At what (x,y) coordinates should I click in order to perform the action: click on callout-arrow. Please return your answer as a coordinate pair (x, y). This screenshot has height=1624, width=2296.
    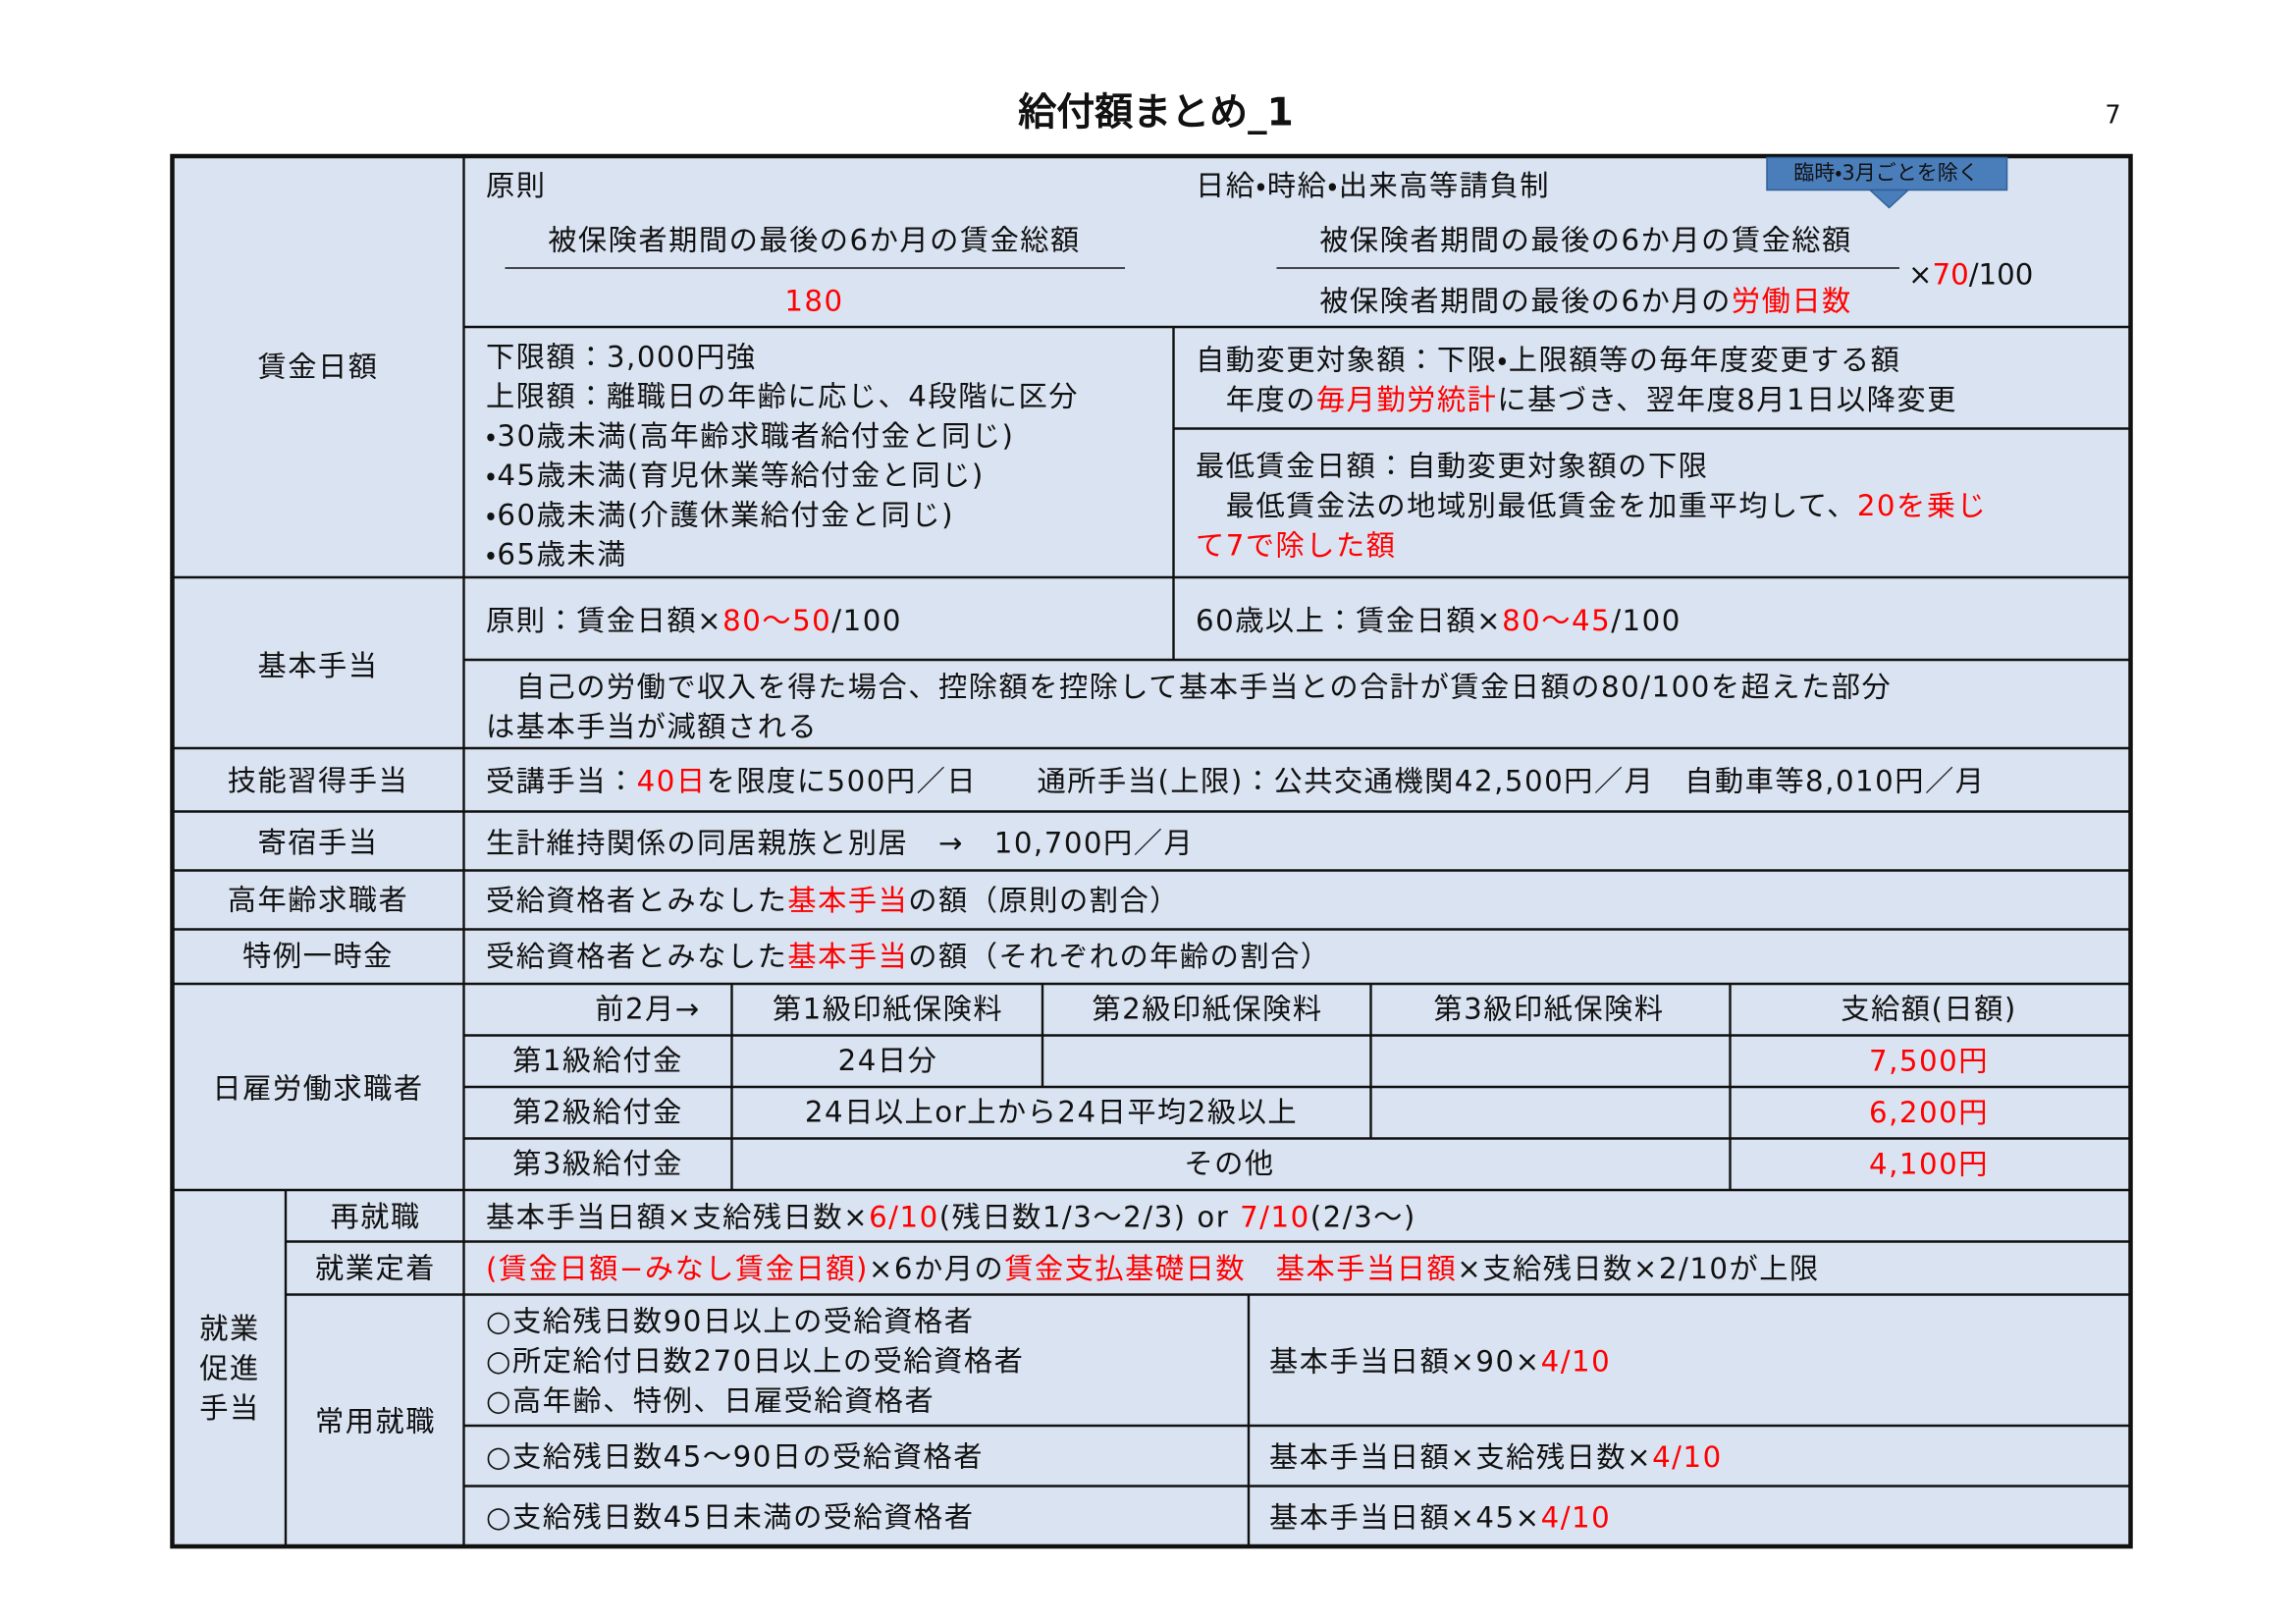
    Looking at the image, I should click on (1889, 199).